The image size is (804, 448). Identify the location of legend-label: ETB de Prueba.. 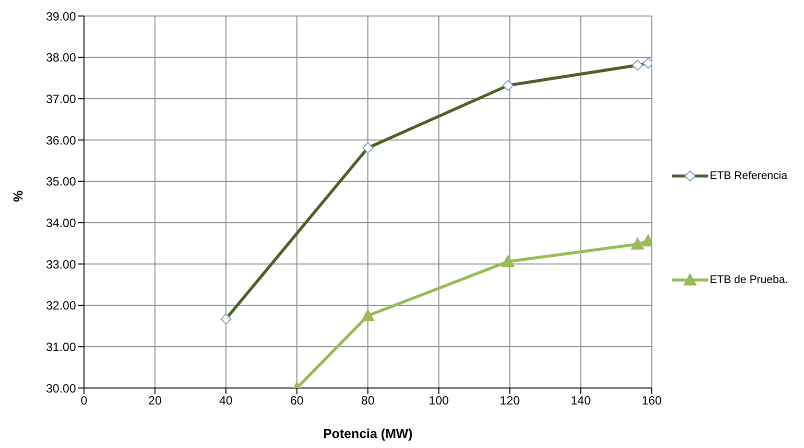
(749, 280).